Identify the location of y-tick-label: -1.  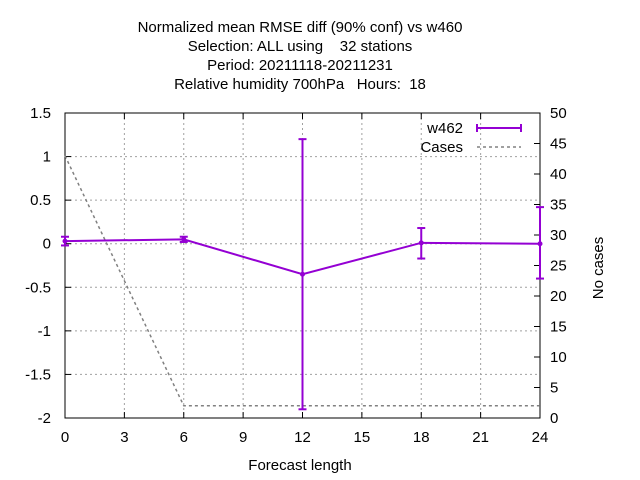
(44, 331).